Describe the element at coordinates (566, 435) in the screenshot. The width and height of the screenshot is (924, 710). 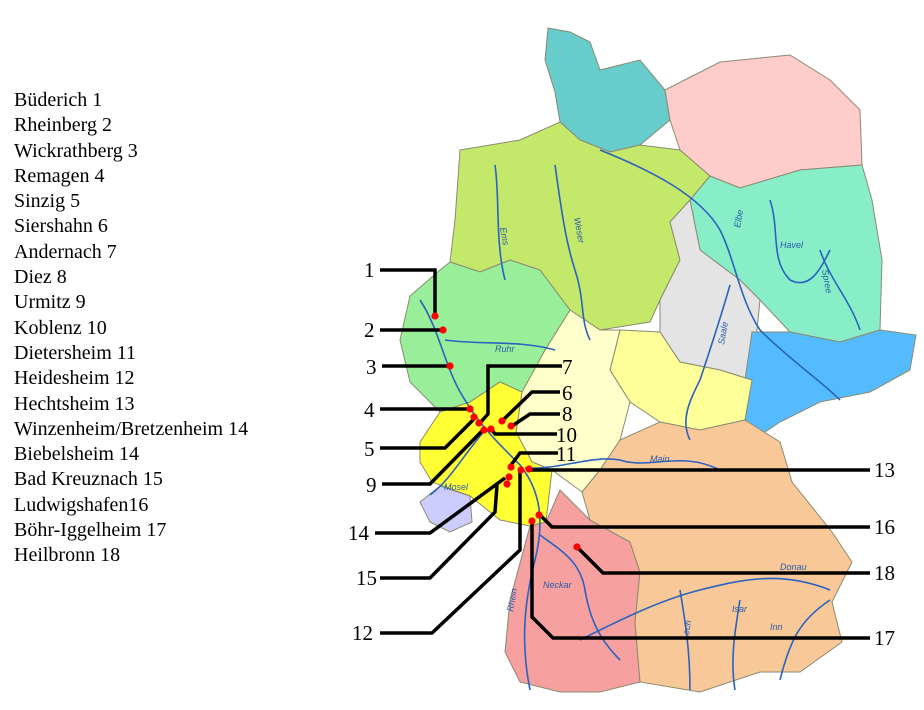
I see `marker-label-10: 10` at that location.